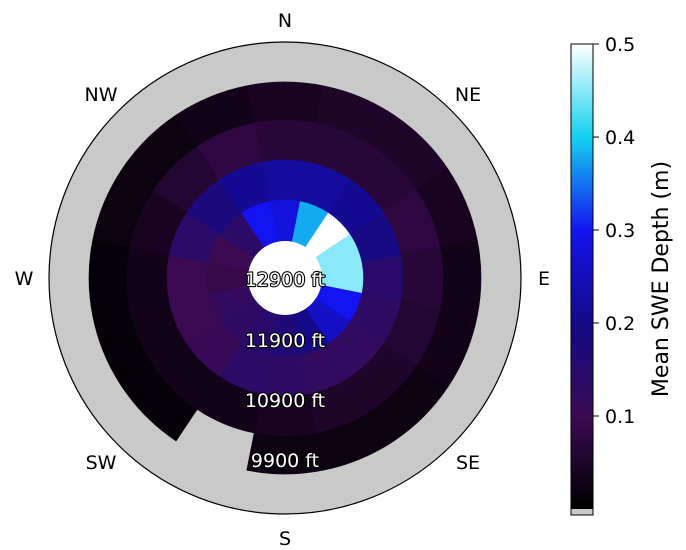 The width and height of the screenshot is (686, 550). I want to click on colorbar-tick-label: 0.4, so click(620, 138).